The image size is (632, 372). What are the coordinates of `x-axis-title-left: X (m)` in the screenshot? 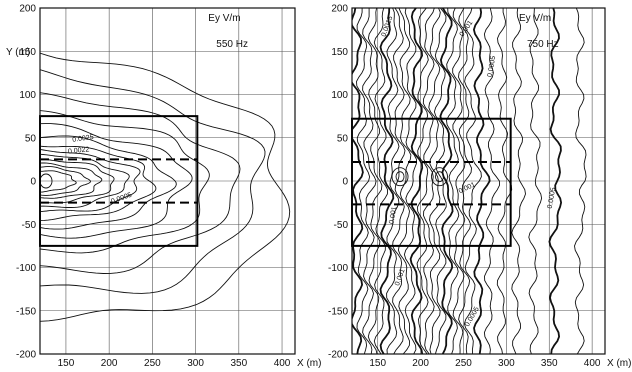 It's located at (309, 363).